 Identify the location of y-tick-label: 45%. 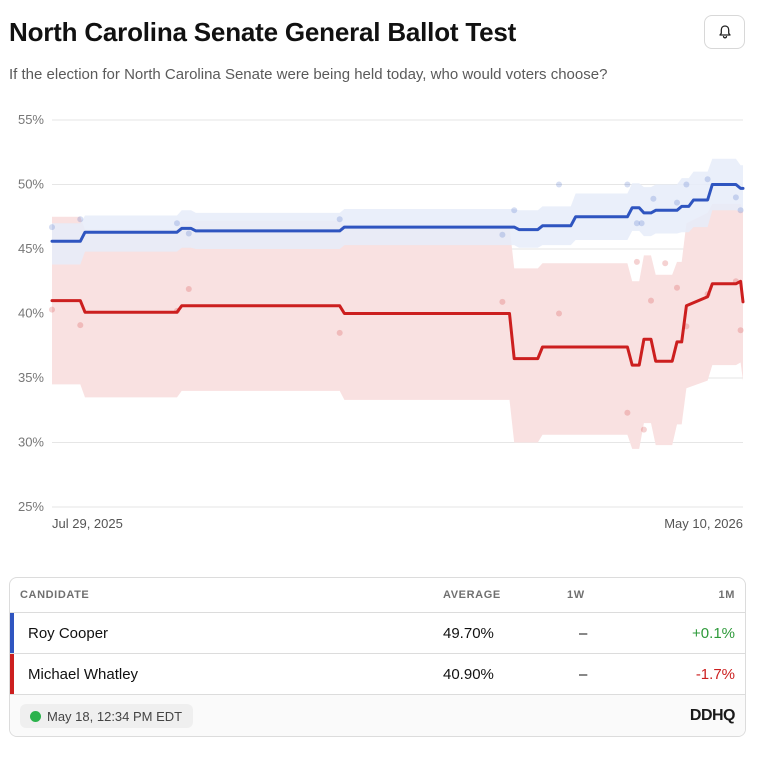
(31, 248).